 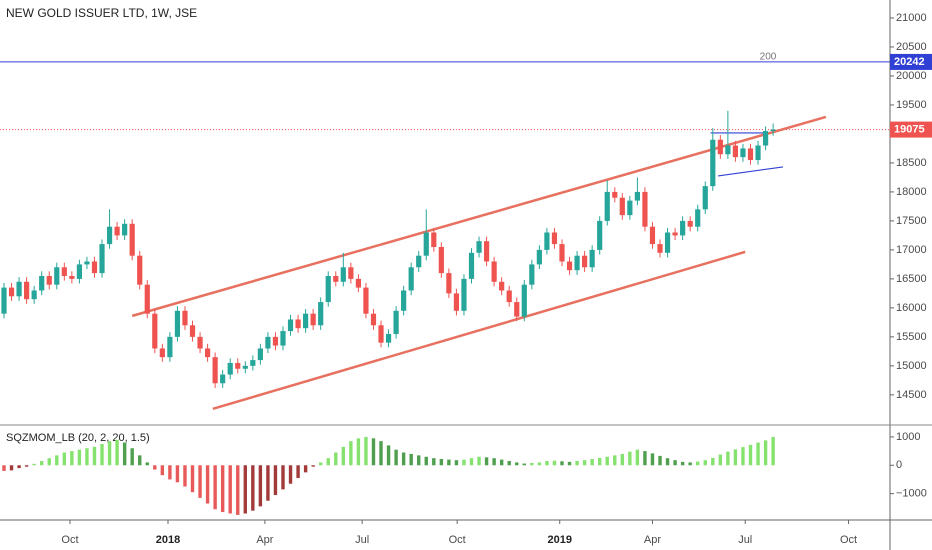 I want to click on y-tick-label: 18500, so click(x=911, y=163).